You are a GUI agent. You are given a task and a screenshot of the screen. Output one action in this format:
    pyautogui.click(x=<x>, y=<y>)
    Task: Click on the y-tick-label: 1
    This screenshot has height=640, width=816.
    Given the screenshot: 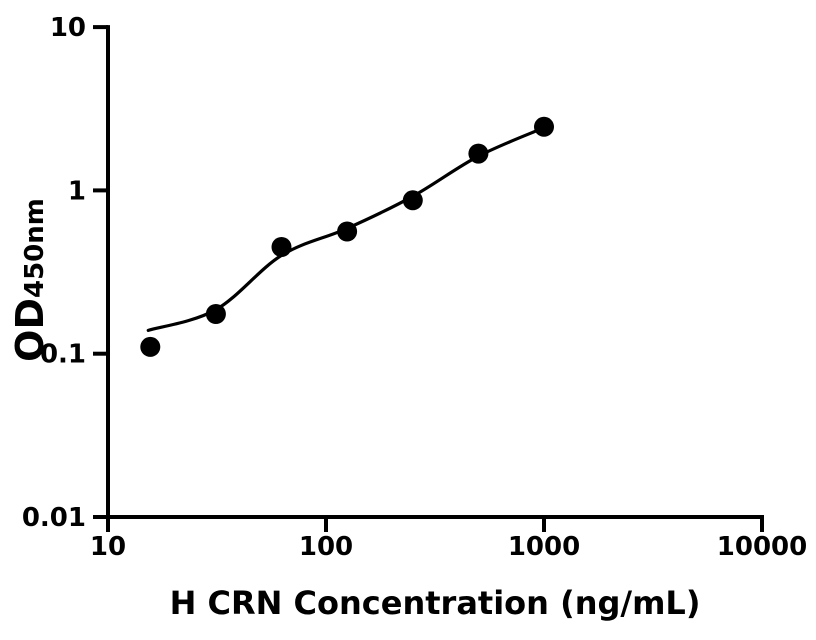 What is the action you would take?
    pyautogui.click(x=77, y=191)
    